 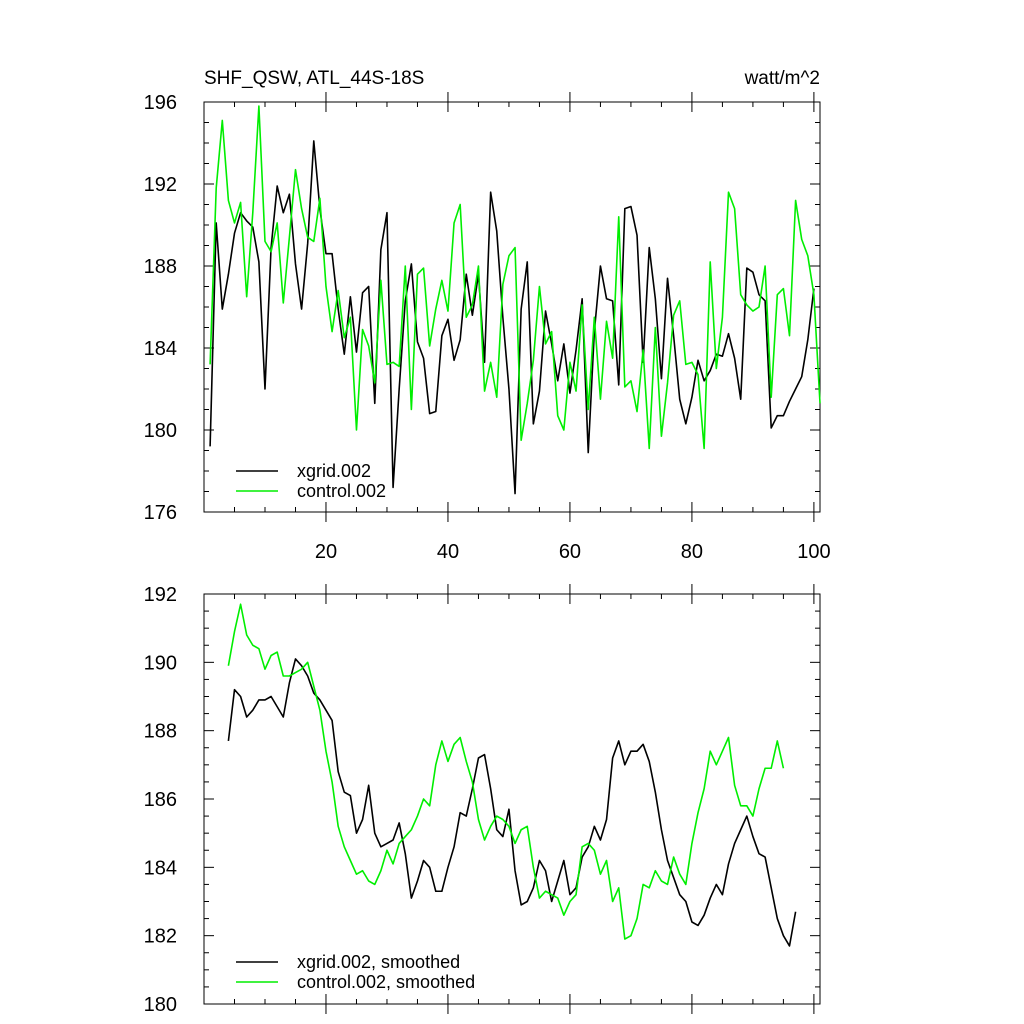 I want to click on x-tick-label: 100, so click(x=813, y=552).